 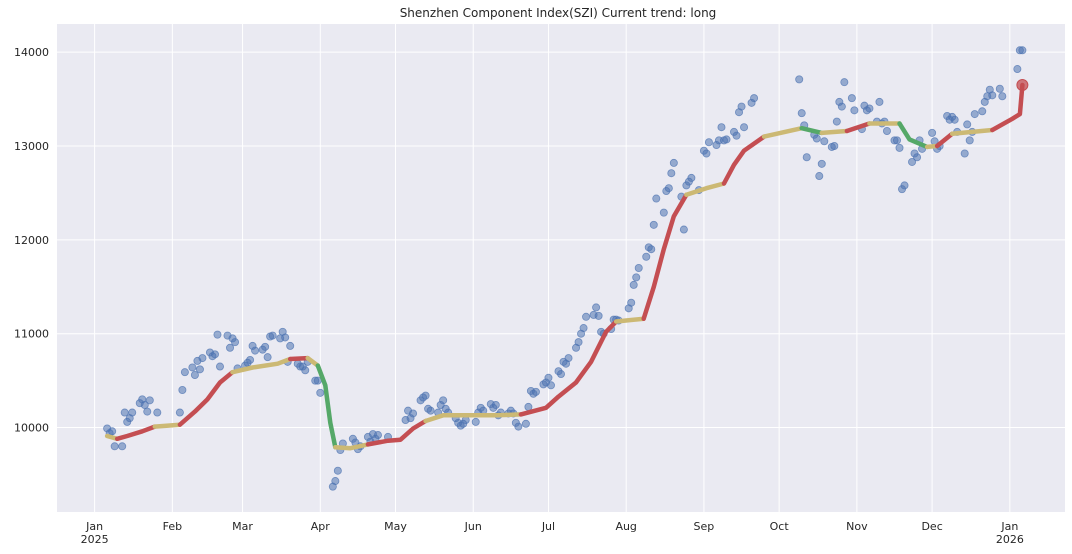 What do you see at coordinates (172, 526) in the screenshot?
I see `x-tick-label: Feb` at bounding box center [172, 526].